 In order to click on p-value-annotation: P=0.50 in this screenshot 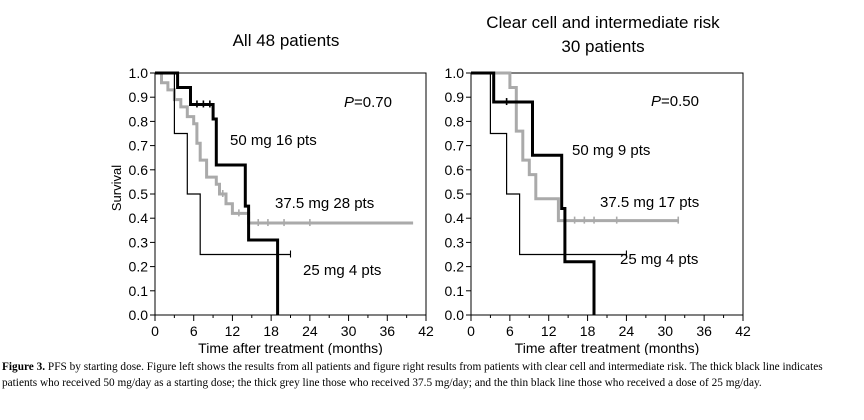, I will do `click(675, 101)`.